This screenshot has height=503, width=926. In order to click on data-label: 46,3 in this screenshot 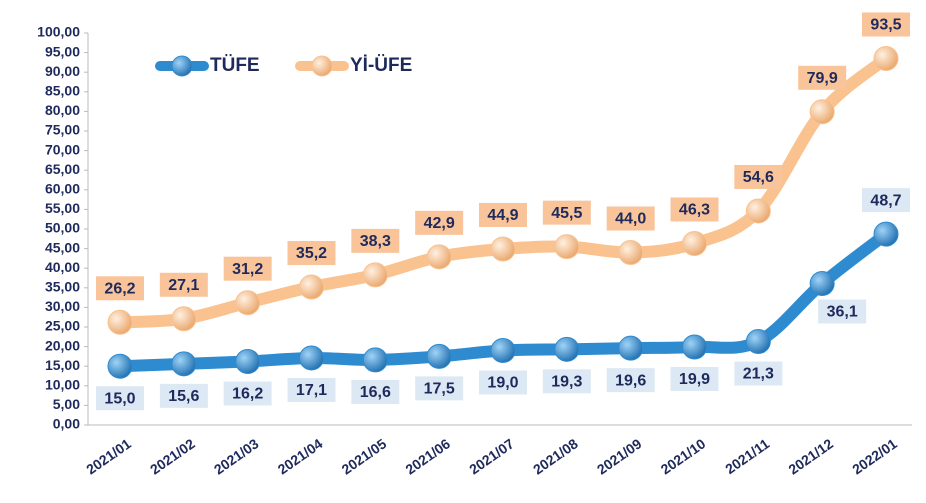, I will do `click(694, 210)`.